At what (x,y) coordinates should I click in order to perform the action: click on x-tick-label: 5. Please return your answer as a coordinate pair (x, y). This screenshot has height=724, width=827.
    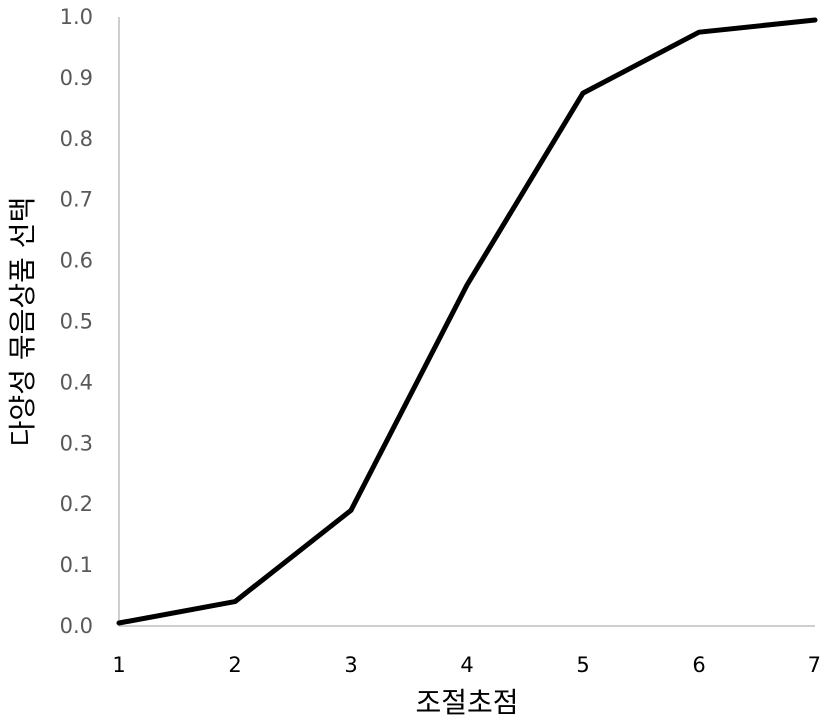
    Looking at the image, I should click on (582, 665).